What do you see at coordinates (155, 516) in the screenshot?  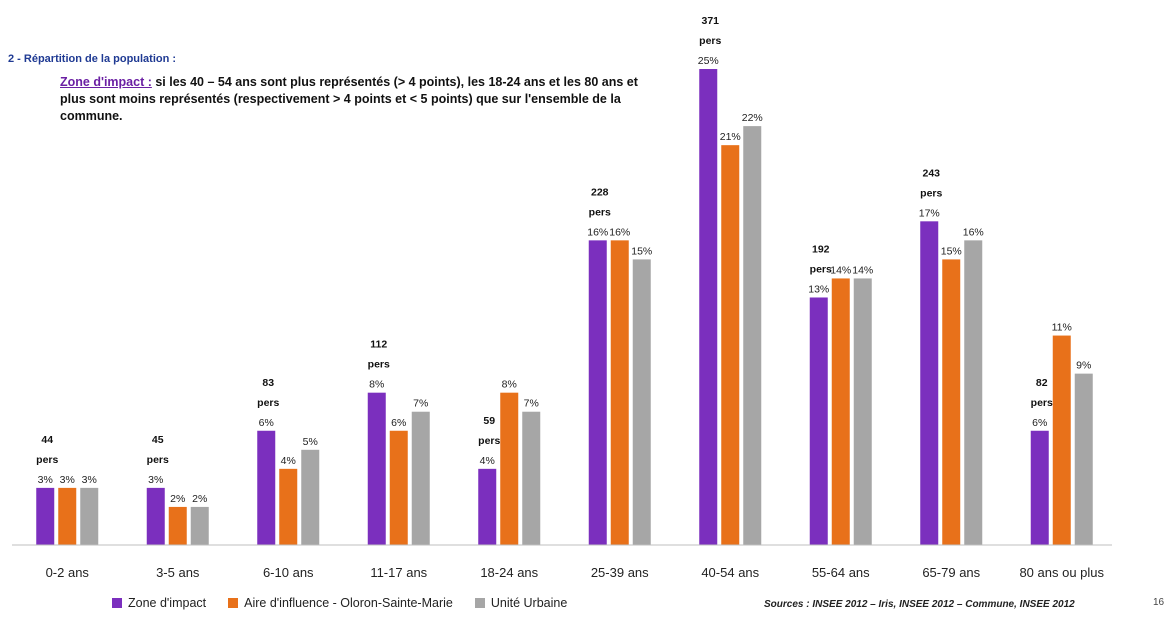 I see `bar-s0-c1` at bounding box center [155, 516].